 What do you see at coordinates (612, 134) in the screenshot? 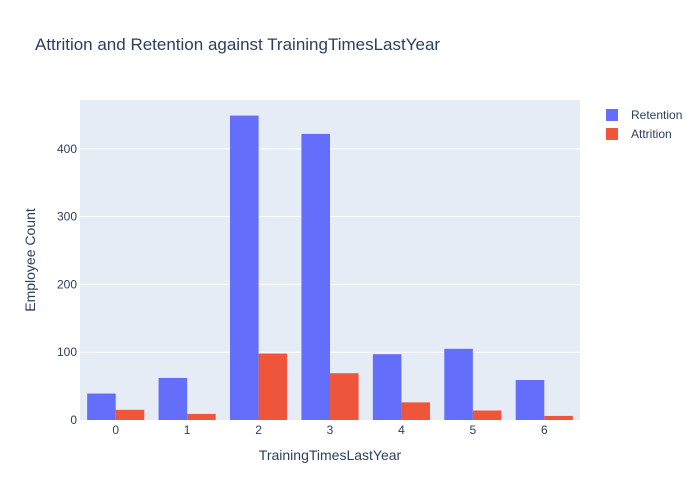
I see `legend-swatch-attrition` at bounding box center [612, 134].